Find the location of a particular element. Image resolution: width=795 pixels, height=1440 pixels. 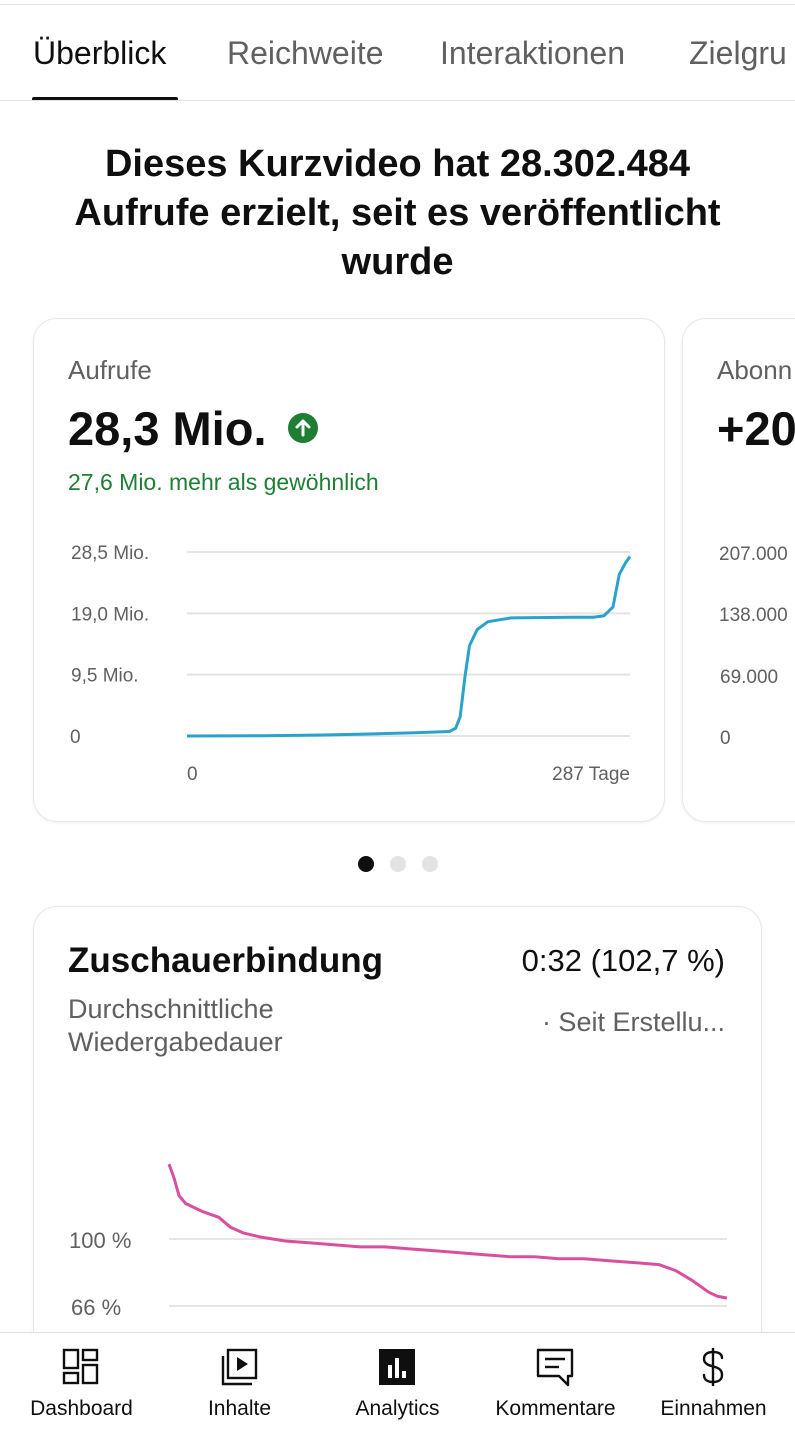

arrow-up-icon is located at coordinates (303, 428).